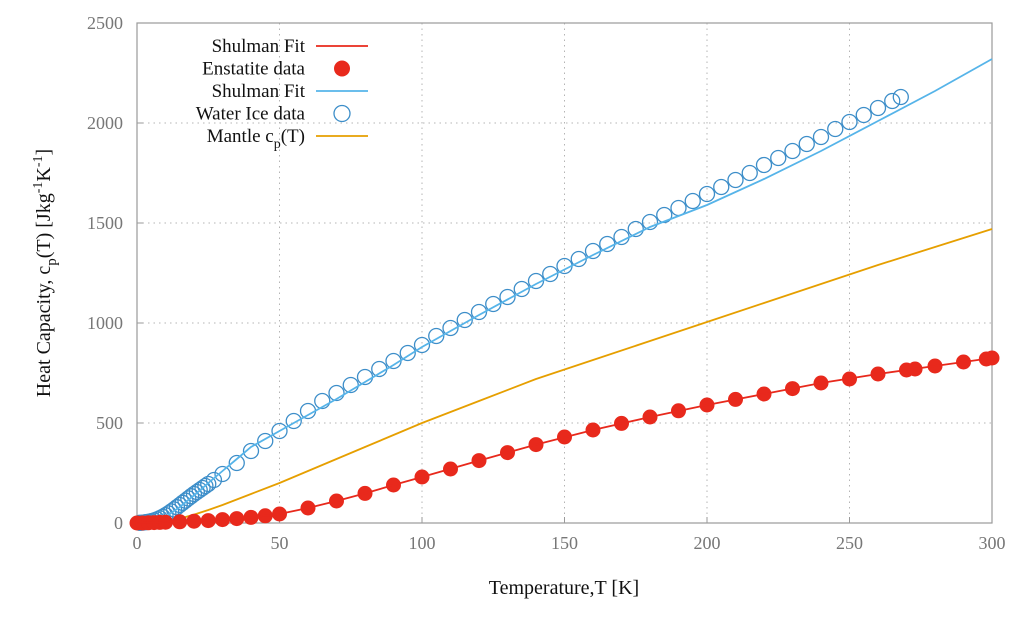  Describe the element at coordinates (105, 223) in the screenshot. I see `y-tick-label: 1500` at that location.